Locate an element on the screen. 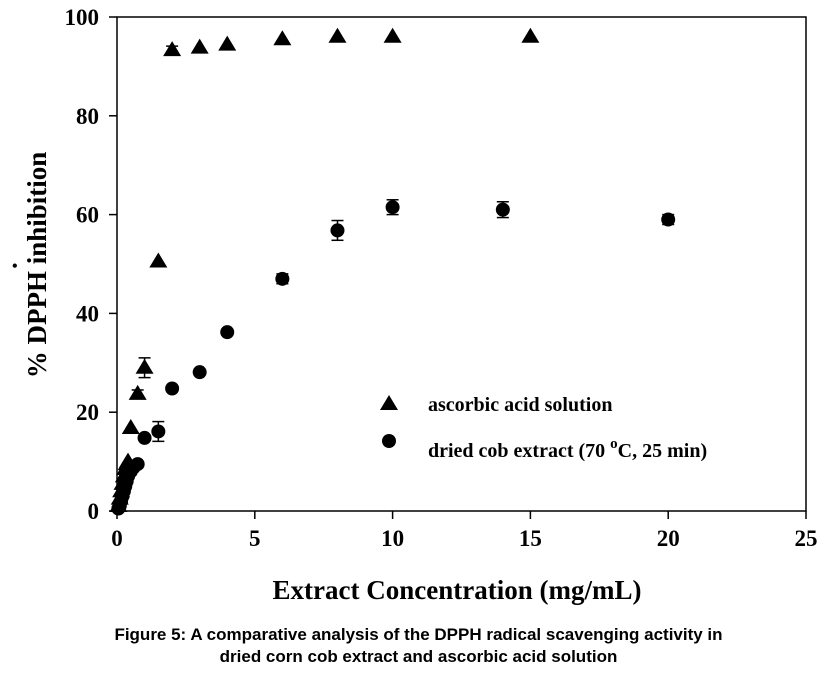  y-axis-title: % DPPH inhibition is located at coordinates (37, 265).